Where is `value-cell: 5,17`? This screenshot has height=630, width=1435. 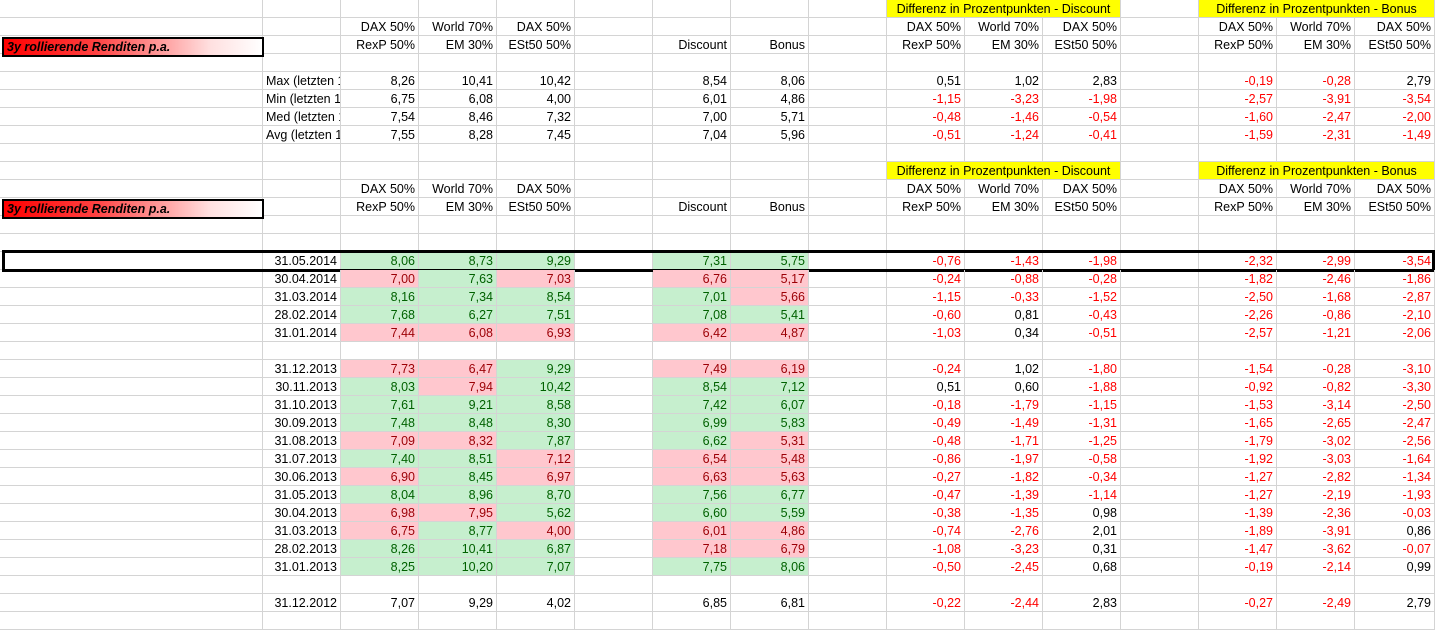 value-cell: 5,17 is located at coordinates (770, 279).